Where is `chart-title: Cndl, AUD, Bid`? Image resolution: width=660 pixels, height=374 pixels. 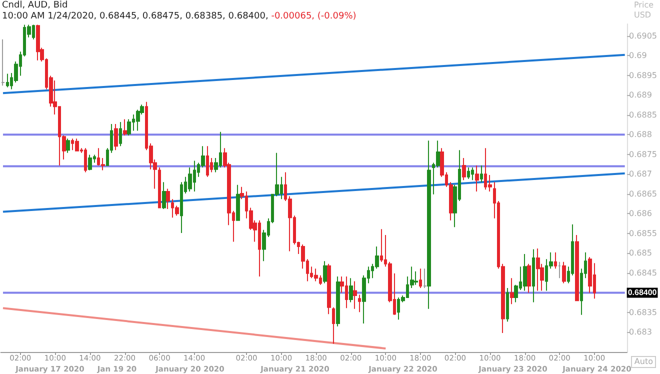 chart-title: Cndl, AUD, Bid is located at coordinates (35, 5).